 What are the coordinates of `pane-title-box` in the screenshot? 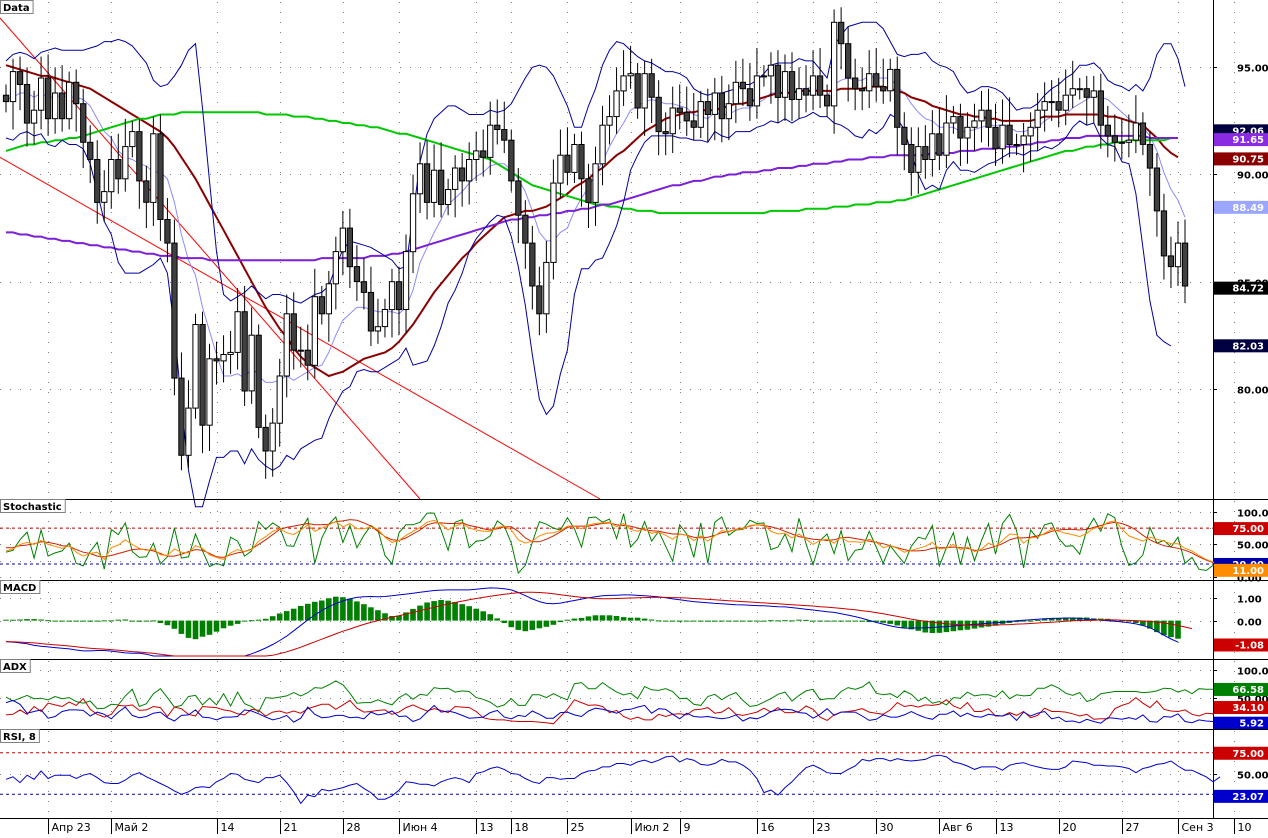 It's located at (20, 736).